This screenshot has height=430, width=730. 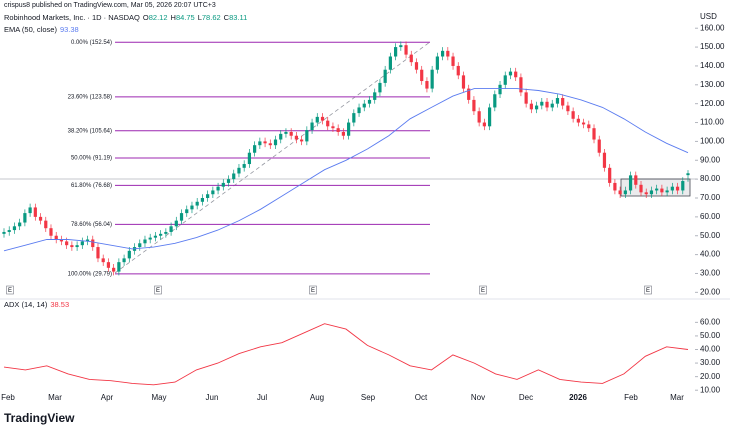 What do you see at coordinates (90, 131) in the screenshot?
I see `fib-label: 38.20% (105.64)` at bounding box center [90, 131].